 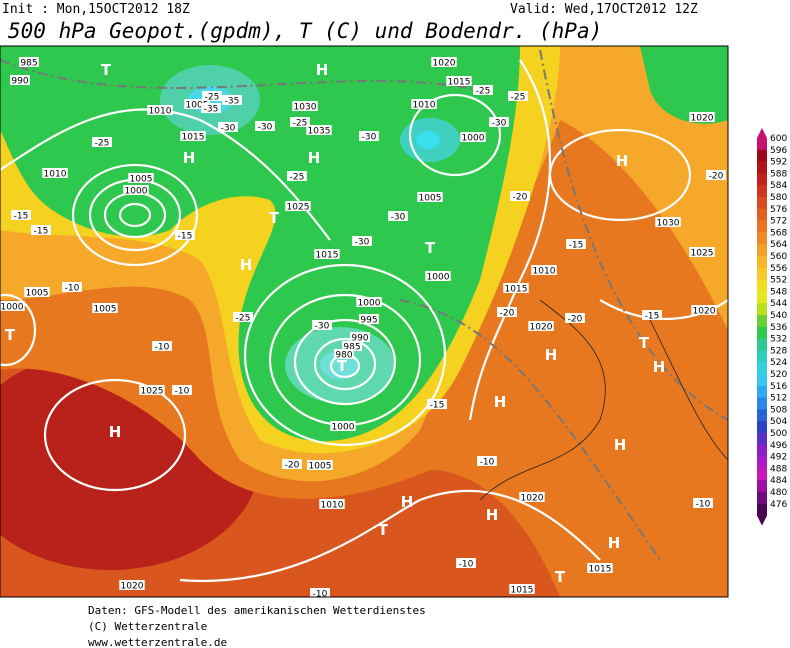 What do you see at coordinates (778, 292) in the screenshot?
I see `colorbar-label: 548` at bounding box center [778, 292].